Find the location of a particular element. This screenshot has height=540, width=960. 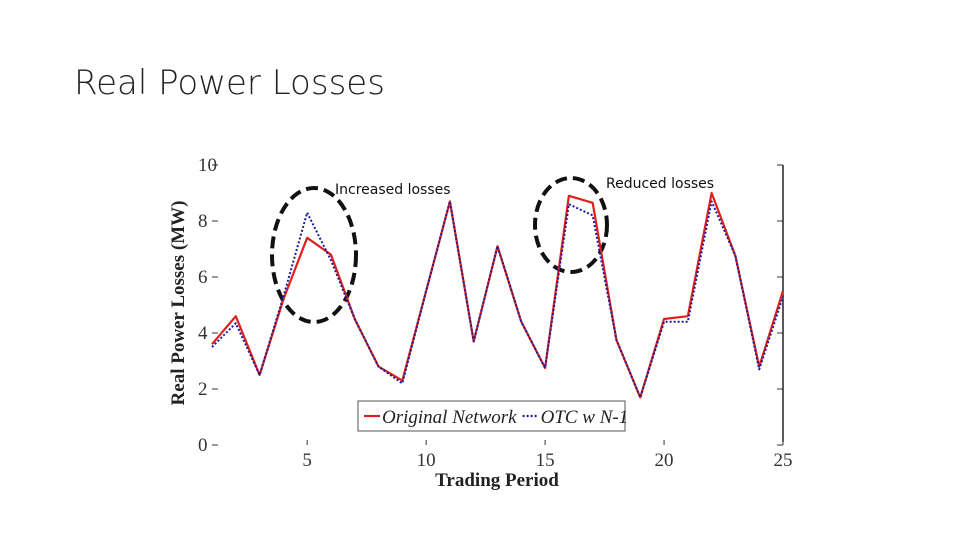

x-tick-label: 15 is located at coordinates (545, 460).